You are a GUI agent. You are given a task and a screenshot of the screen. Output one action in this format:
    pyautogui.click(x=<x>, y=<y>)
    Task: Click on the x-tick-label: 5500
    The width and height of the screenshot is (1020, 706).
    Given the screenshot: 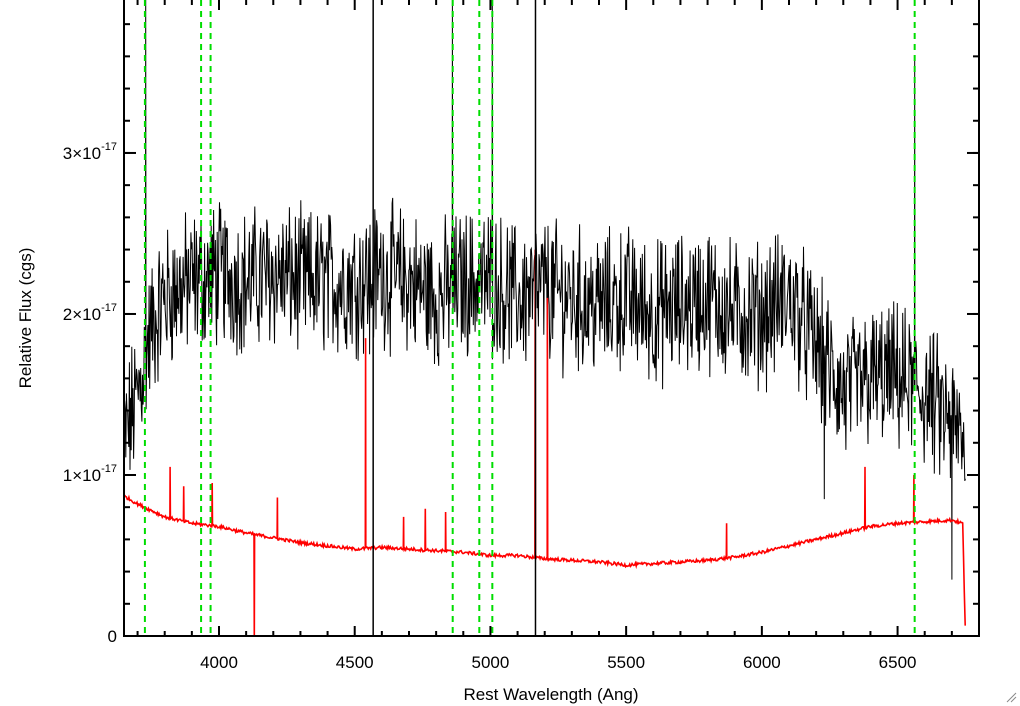 What is the action you would take?
    pyautogui.click(x=626, y=662)
    